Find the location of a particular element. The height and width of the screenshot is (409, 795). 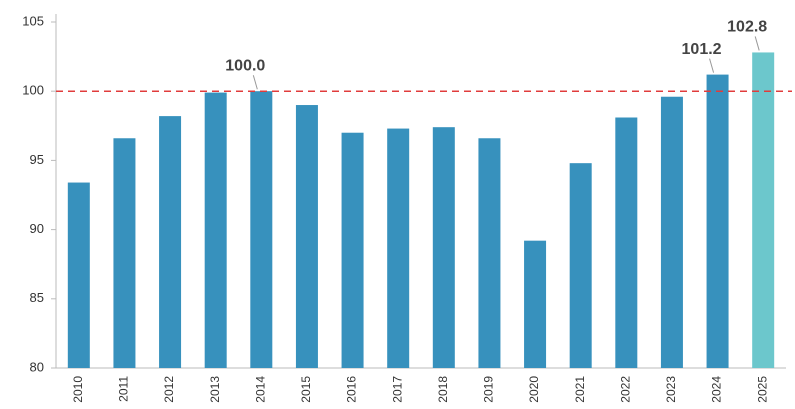

x-tick-label: 2021 is located at coordinates (580, 389).